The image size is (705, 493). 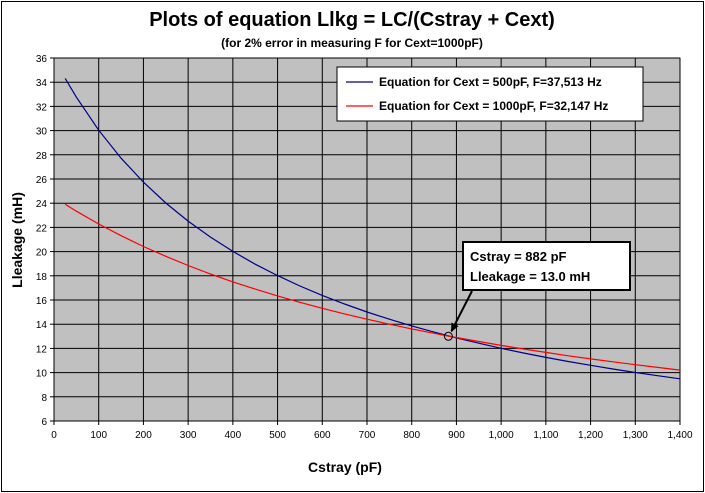 I want to click on x-tick-label: 200, so click(x=143, y=435).